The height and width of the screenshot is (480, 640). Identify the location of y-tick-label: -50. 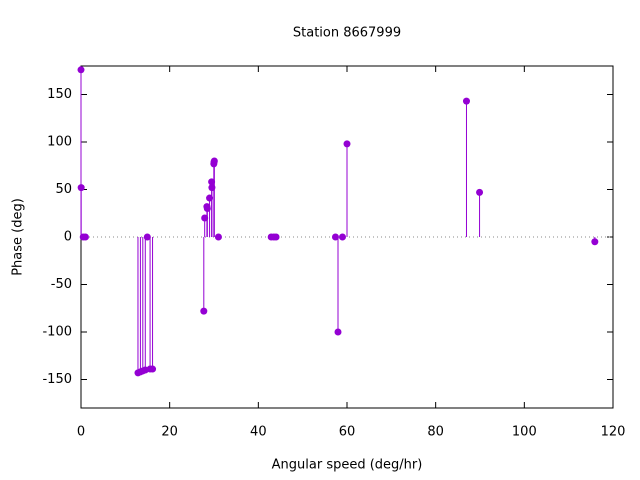
(61, 284).